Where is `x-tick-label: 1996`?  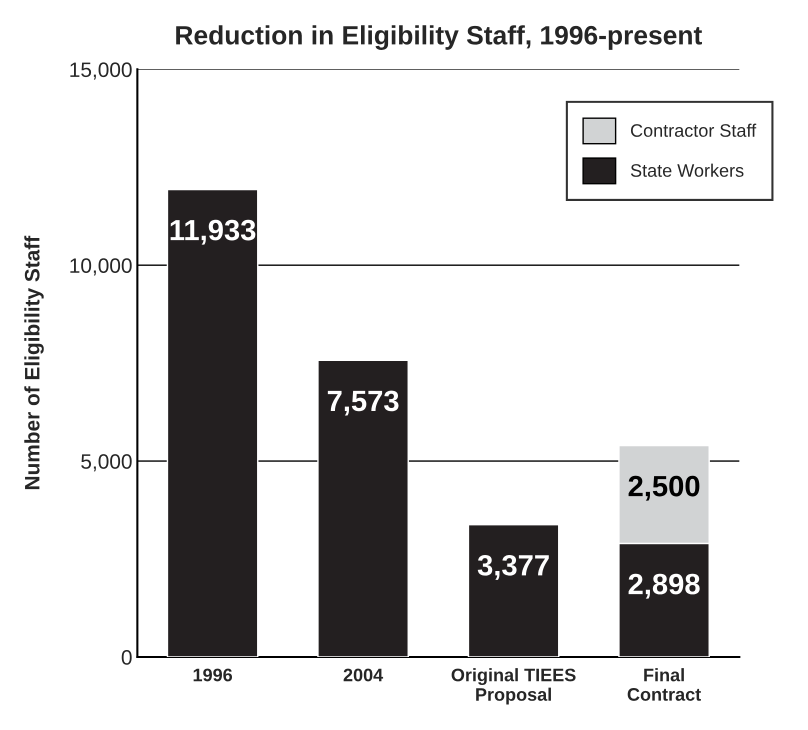 x-tick-label: 1996 is located at coordinates (213, 675).